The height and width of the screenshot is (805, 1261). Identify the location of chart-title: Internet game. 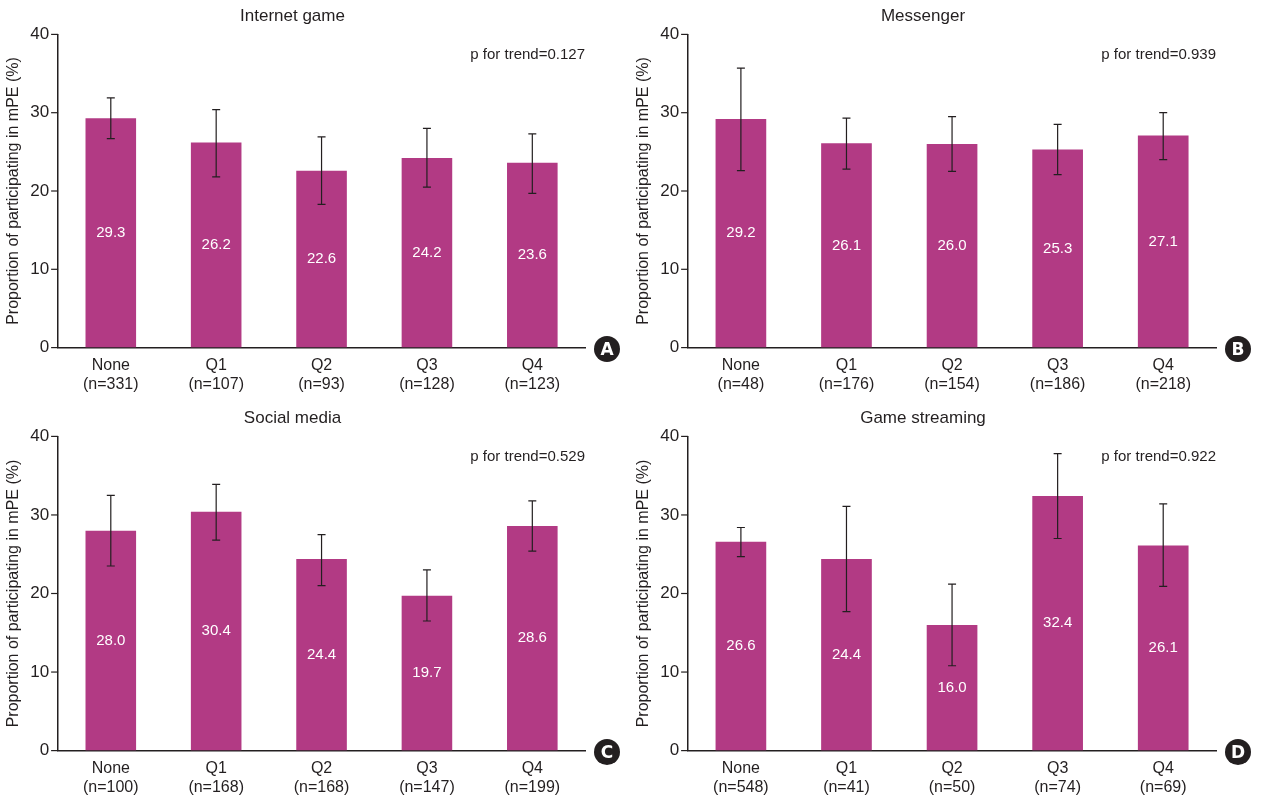
(292, 15).